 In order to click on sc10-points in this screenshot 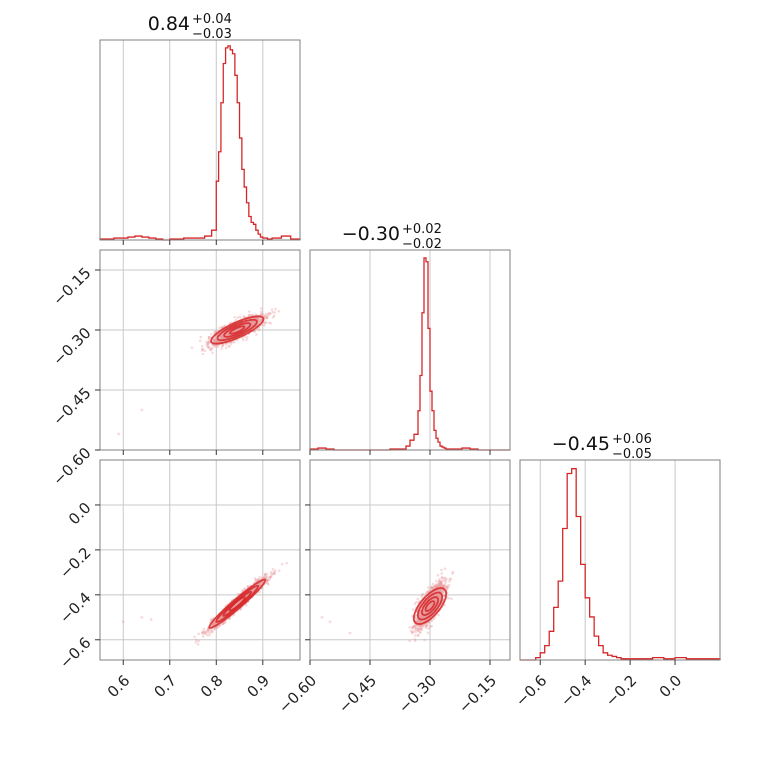, I will do `click(199, 371)`.